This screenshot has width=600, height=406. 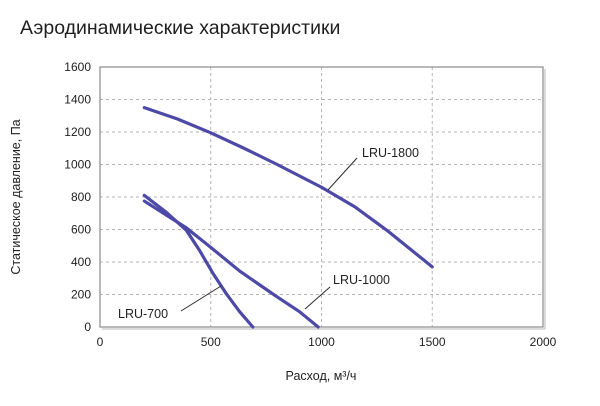 I want to click on y-tick-label: 400, so click(x=81, y=262).